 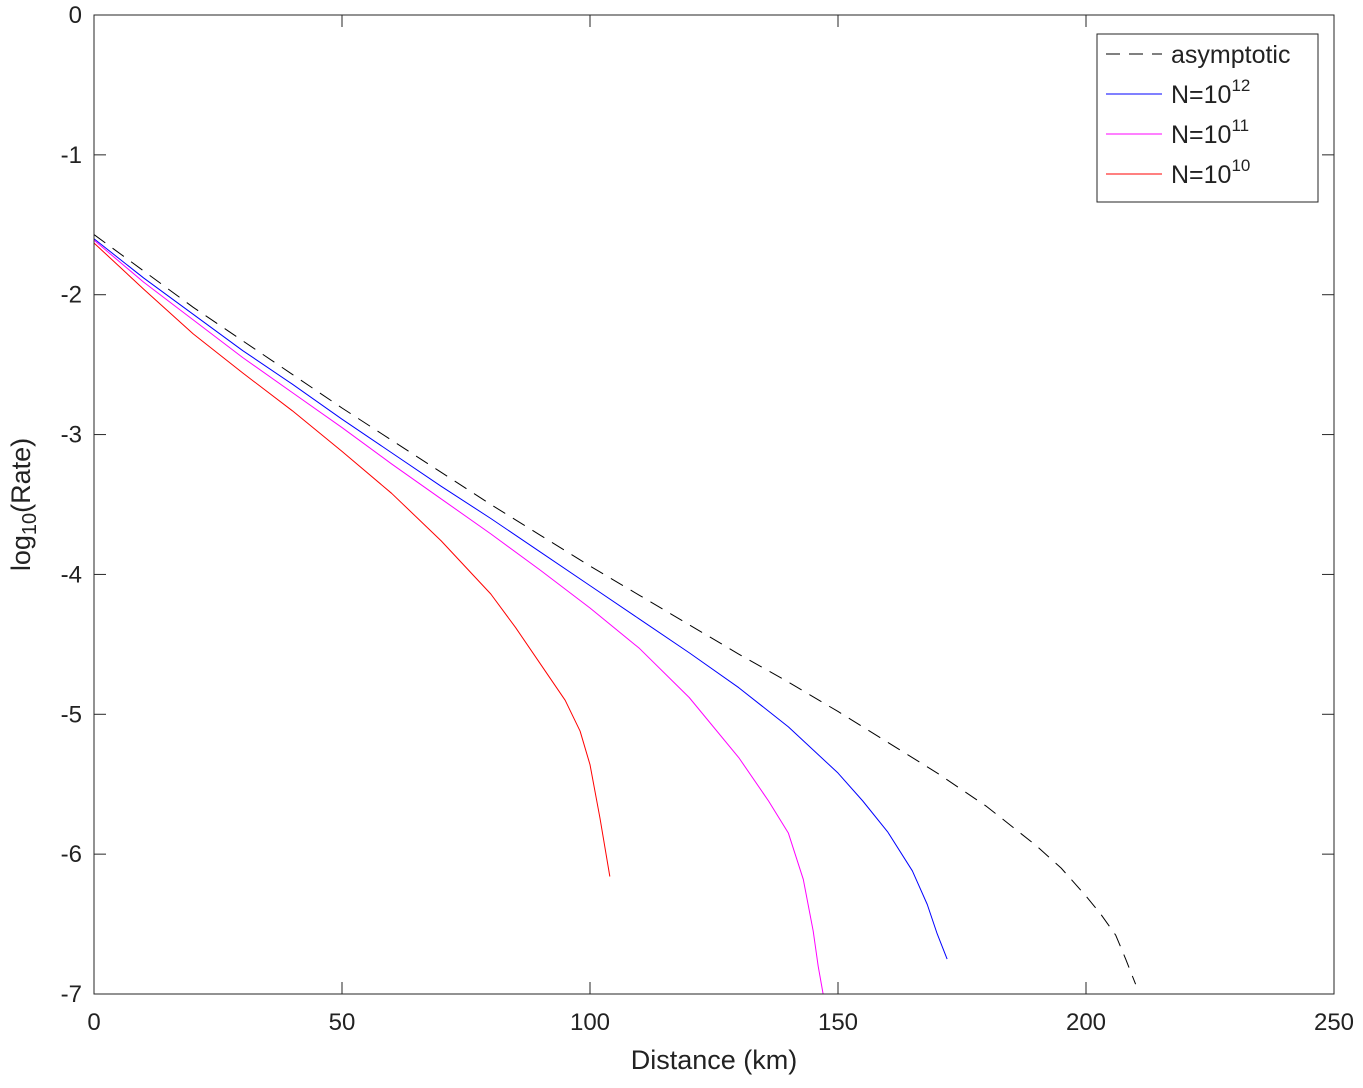 I want to click on y-tick-label: -2, so click(x=71, y=295).